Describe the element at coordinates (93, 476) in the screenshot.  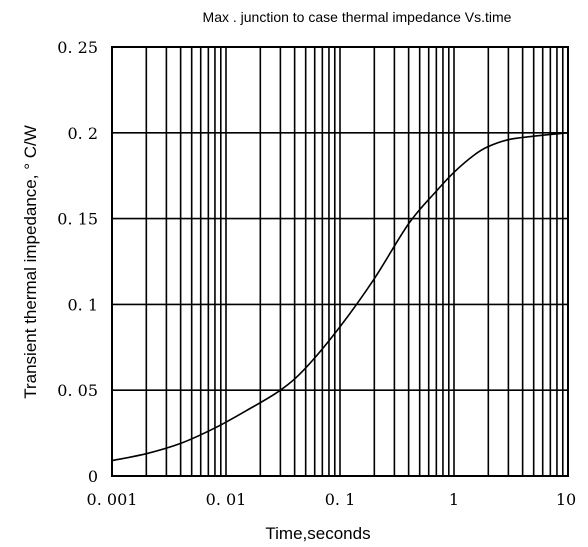
I see `y-tick-label: 0` at that location.